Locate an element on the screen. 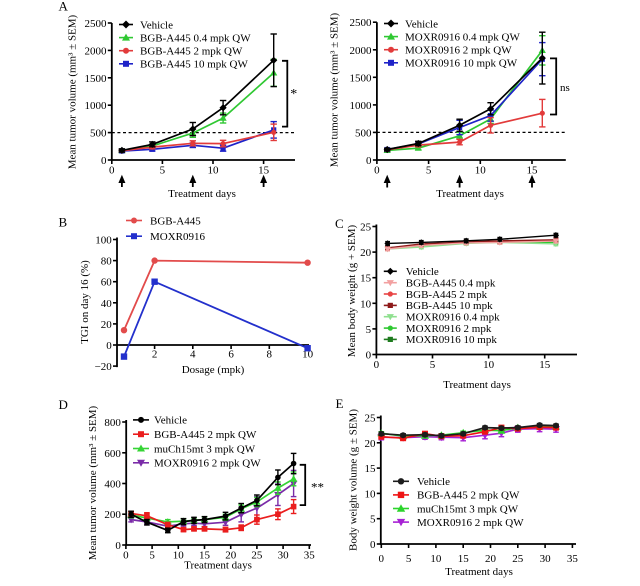 Image resolution: width=640 pixels, height=586 pixels. svg-text: 800 is located at coordinates (112, 423).